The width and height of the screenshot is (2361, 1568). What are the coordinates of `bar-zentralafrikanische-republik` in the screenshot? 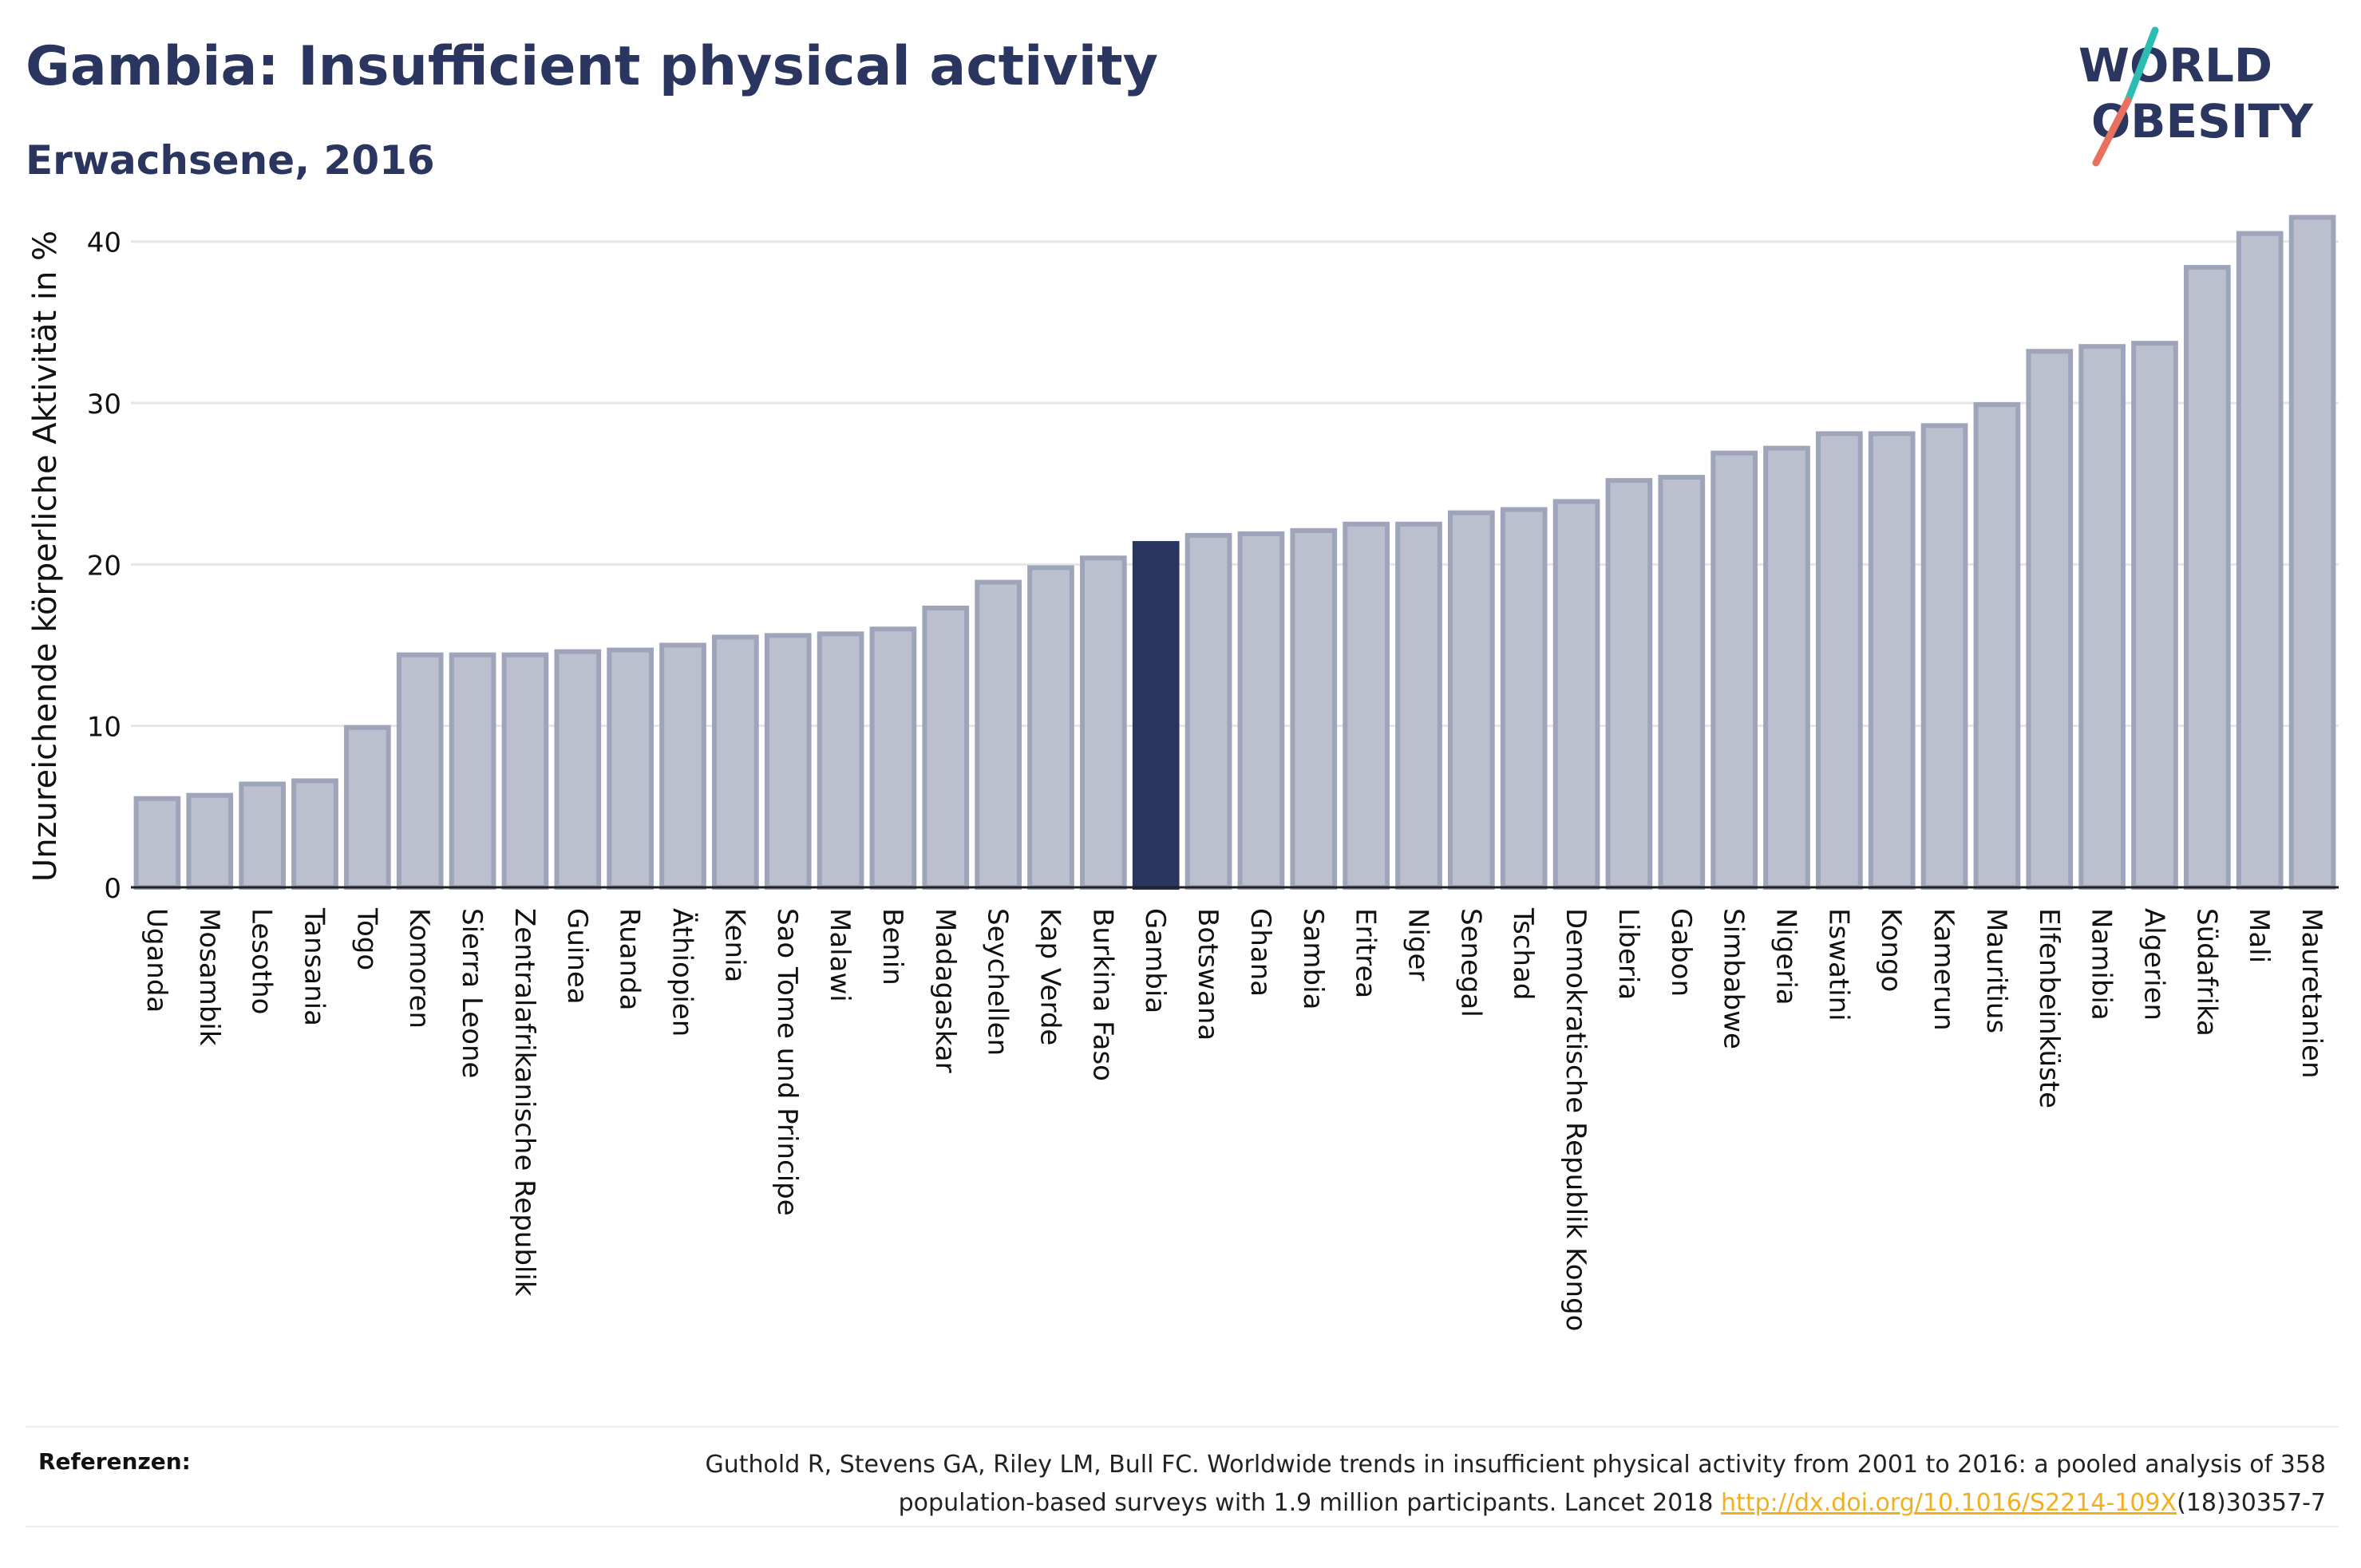 It's located at (525, 771).